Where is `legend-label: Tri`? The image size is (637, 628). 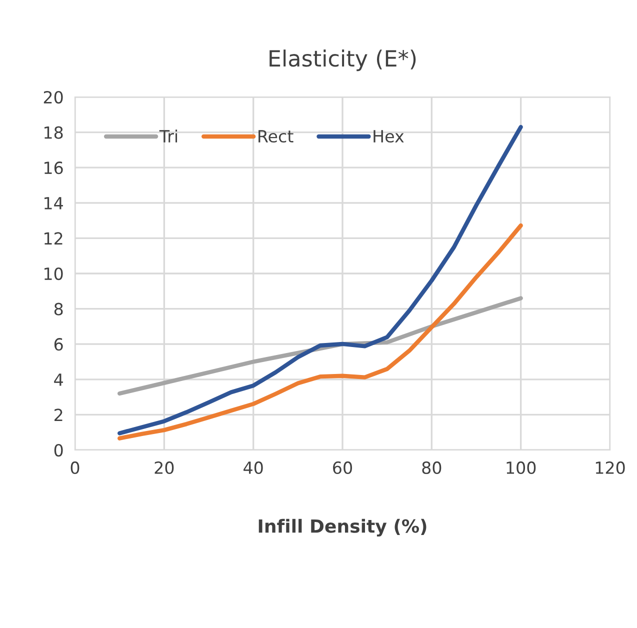
legend-label: Tri is located at coordinates (168, 136).